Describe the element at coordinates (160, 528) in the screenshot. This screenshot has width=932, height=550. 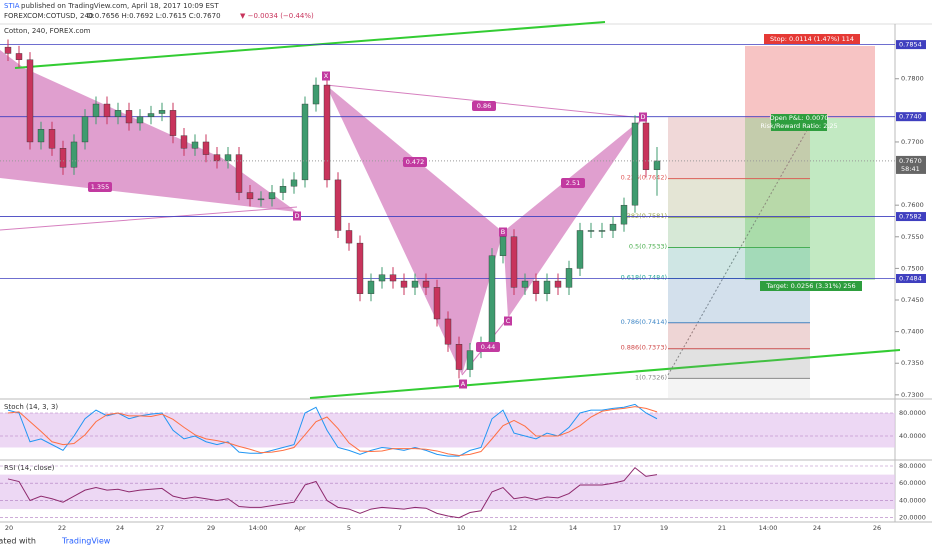
I see `x-tick-label: 27` at that location.